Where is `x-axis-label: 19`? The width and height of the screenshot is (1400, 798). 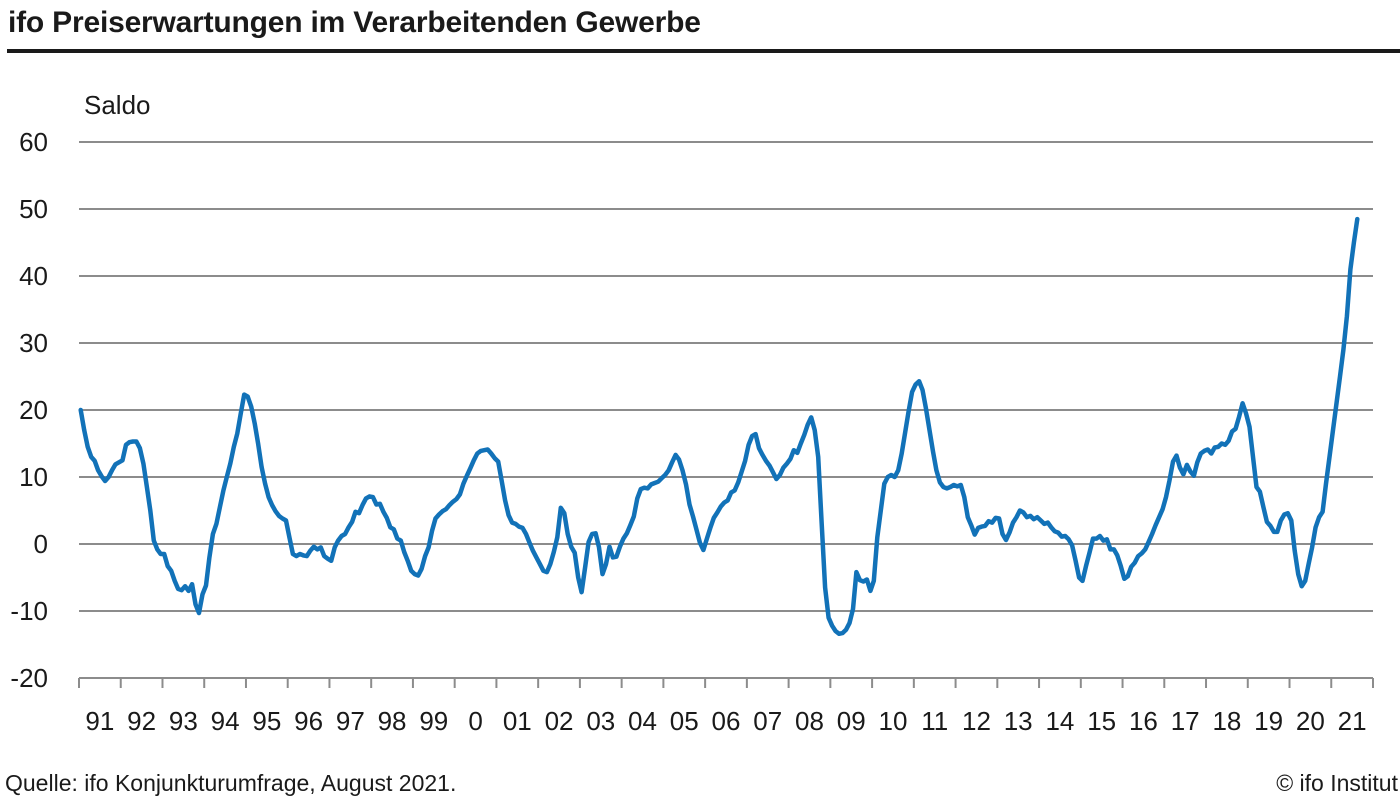
x-axis-label: 19 is located at coordinates (1268, 721).